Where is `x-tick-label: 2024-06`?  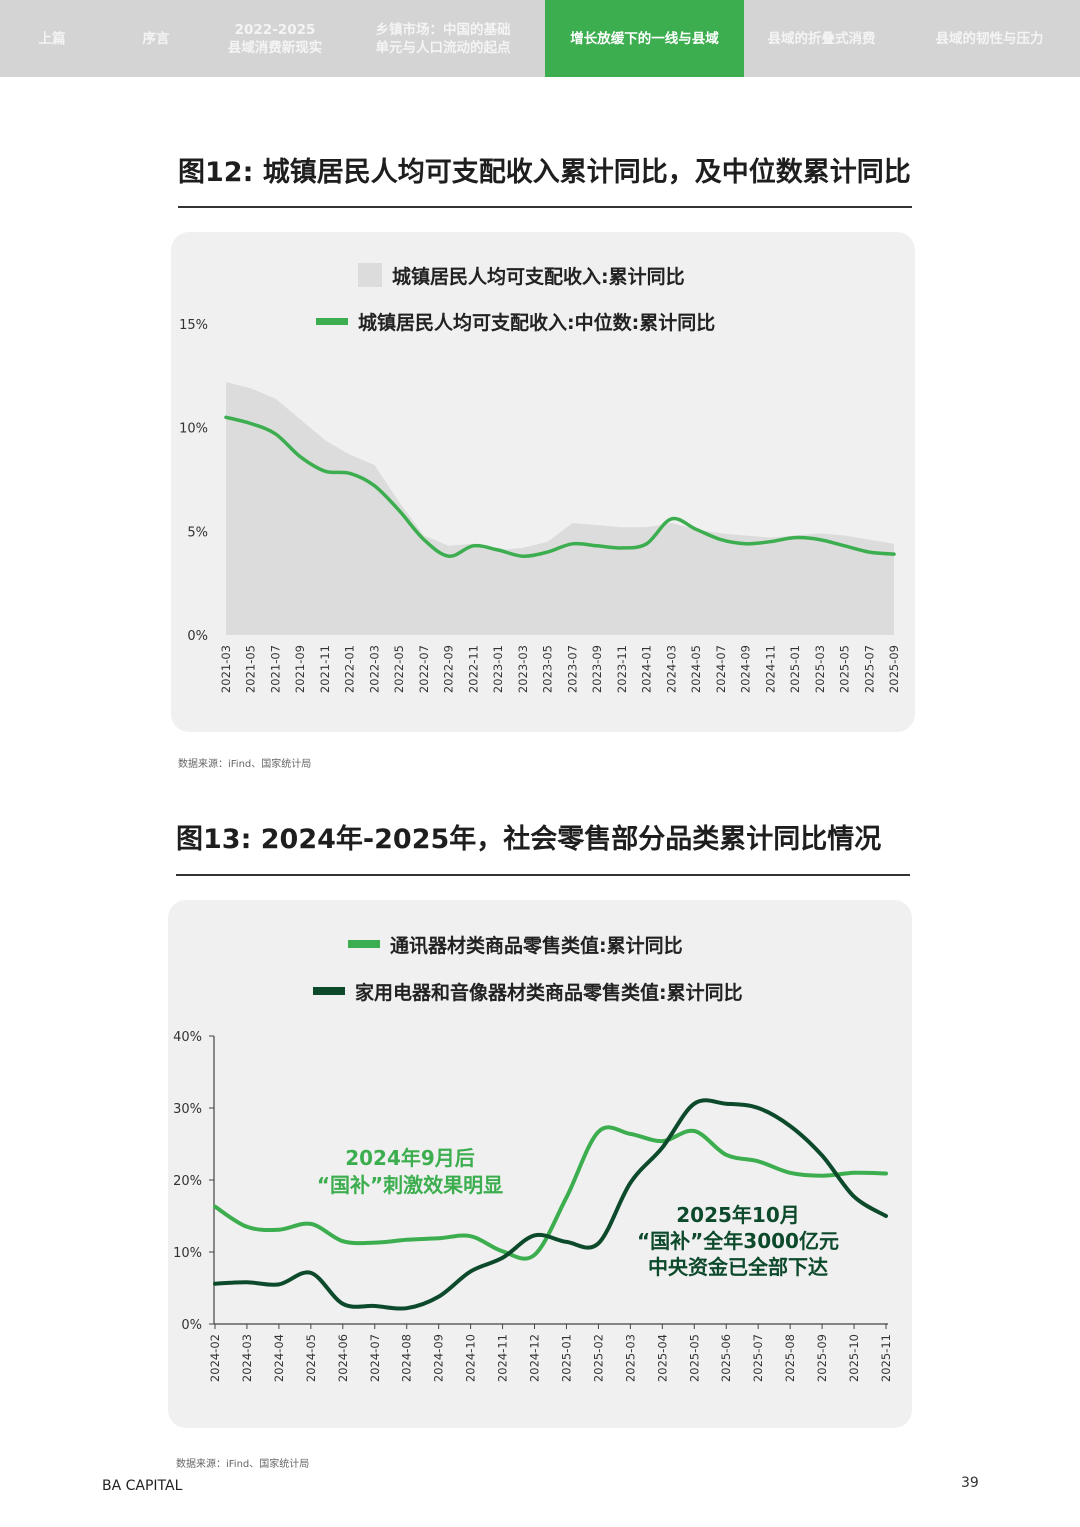 x-tick-label: 2024-06 is located at coordinates (343, 1358).